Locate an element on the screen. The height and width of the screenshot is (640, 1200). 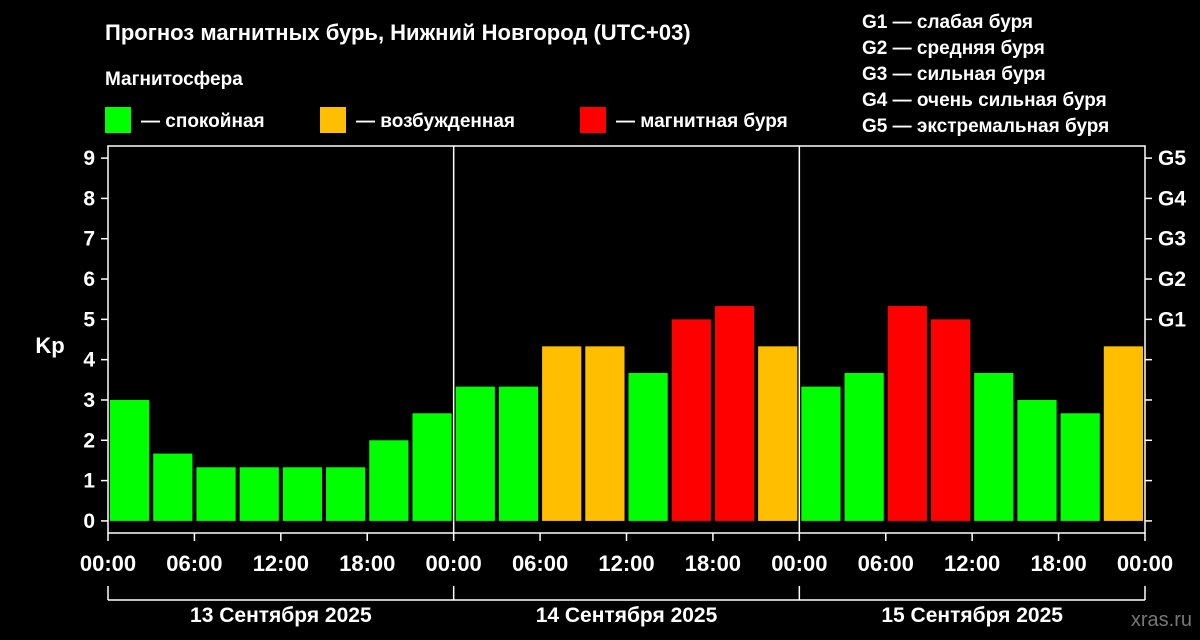
legend-swatch-active is located at coordinates (333, 120).